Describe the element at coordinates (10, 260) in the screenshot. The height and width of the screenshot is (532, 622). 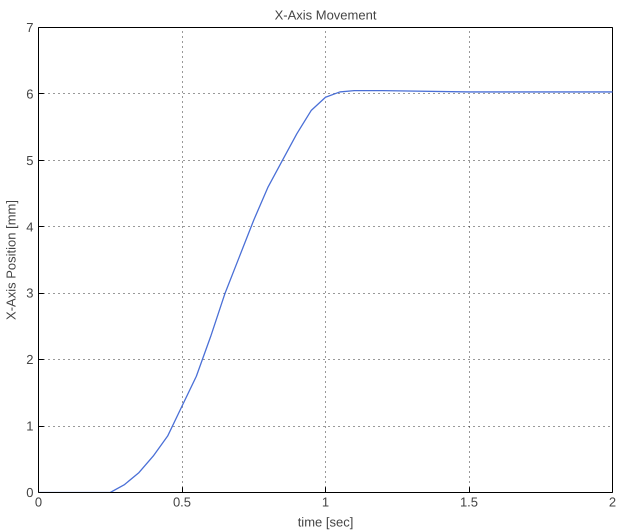
I see `y-axis-title: X-Axis Position [mm]` at that location.